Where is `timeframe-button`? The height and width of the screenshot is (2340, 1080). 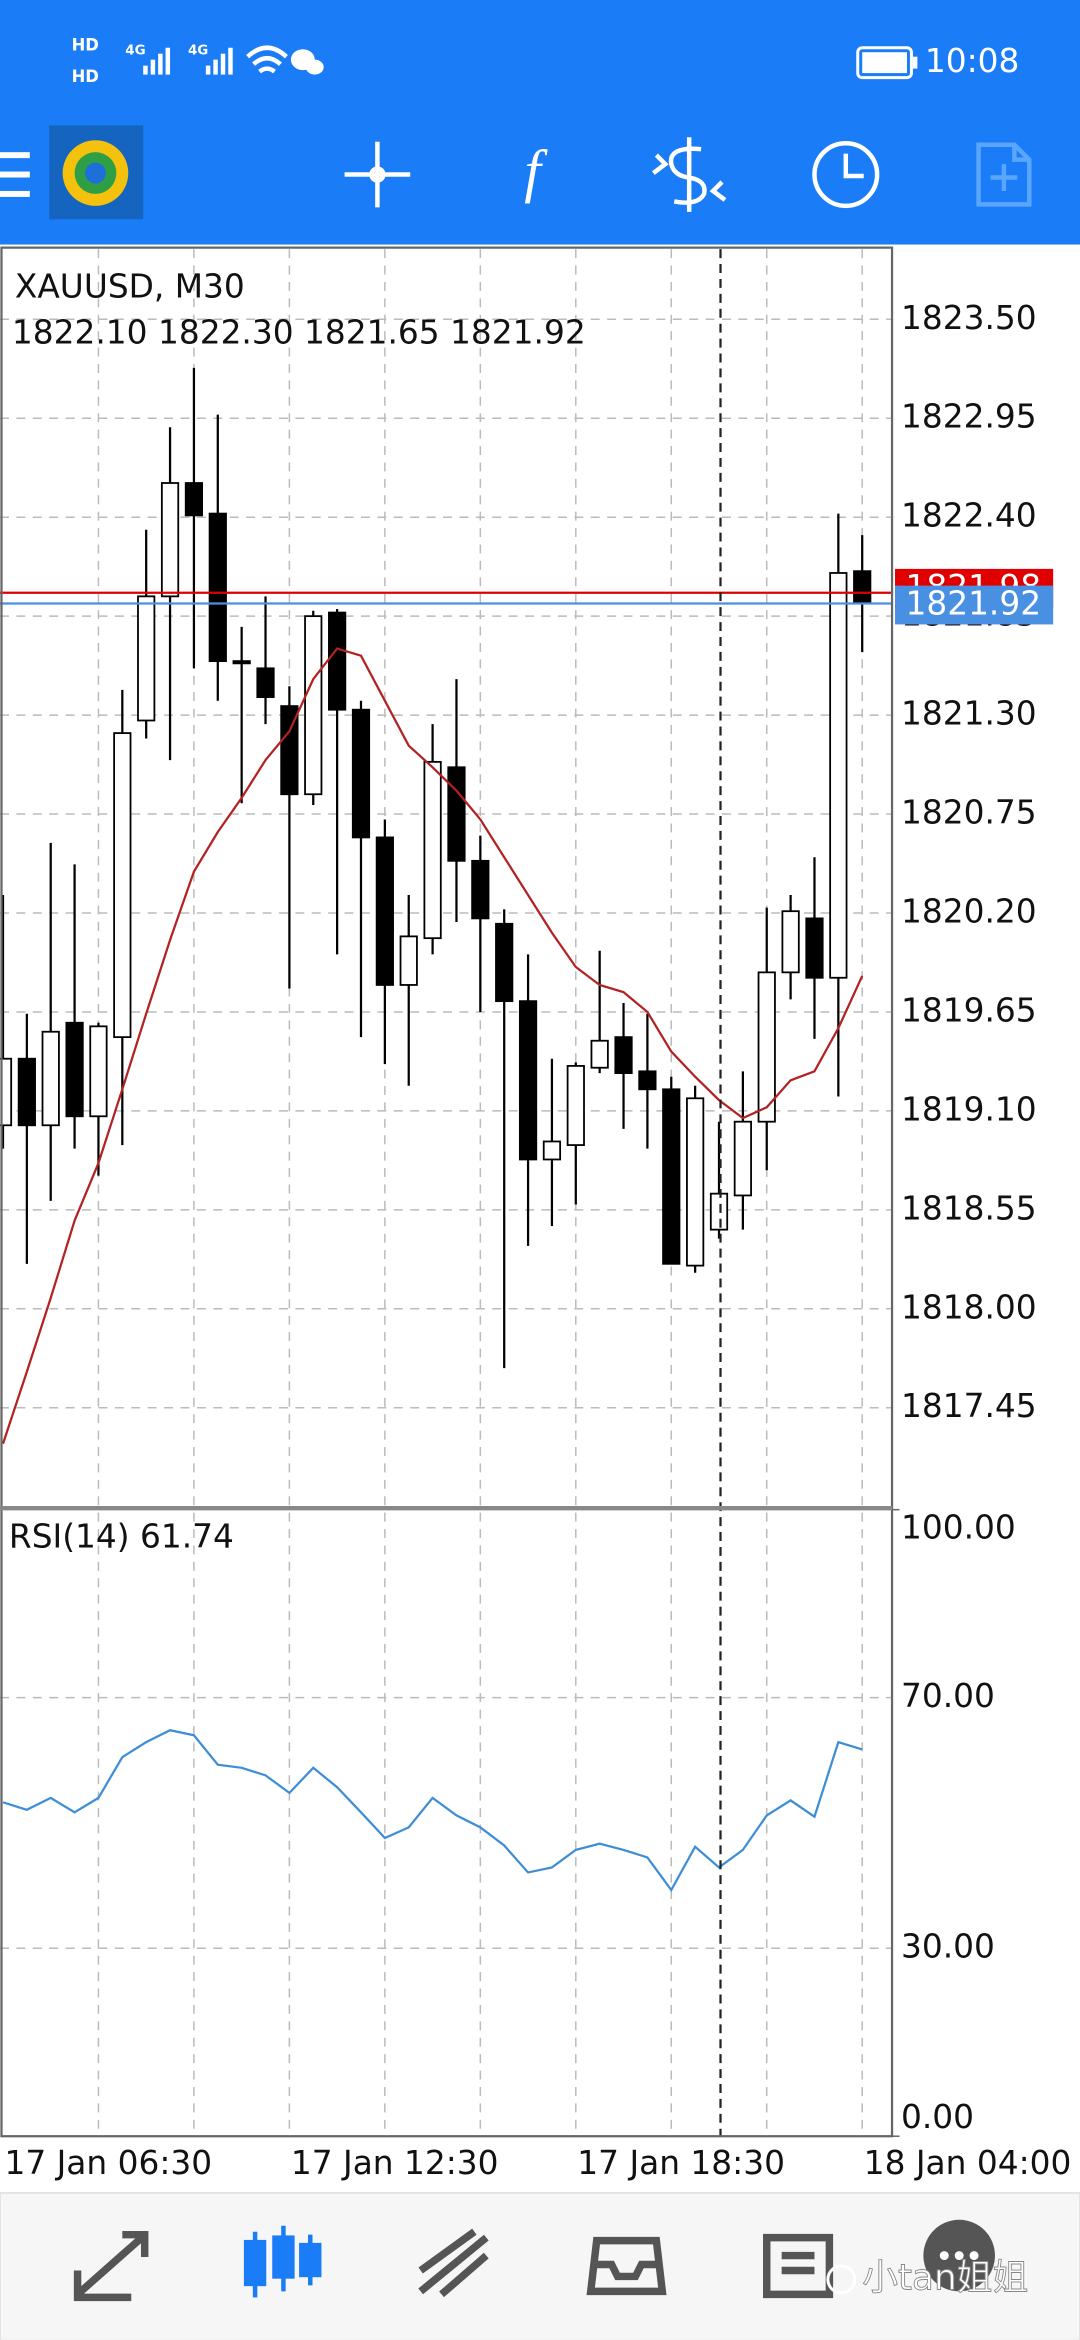 timeframe-button is located at coordinates (846, 174).